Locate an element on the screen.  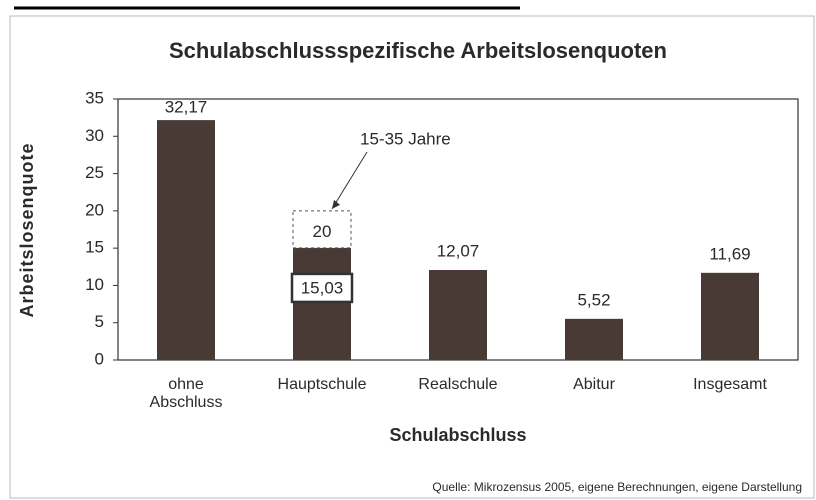
value-label: 5,52 is located at coordinates (593, 299).